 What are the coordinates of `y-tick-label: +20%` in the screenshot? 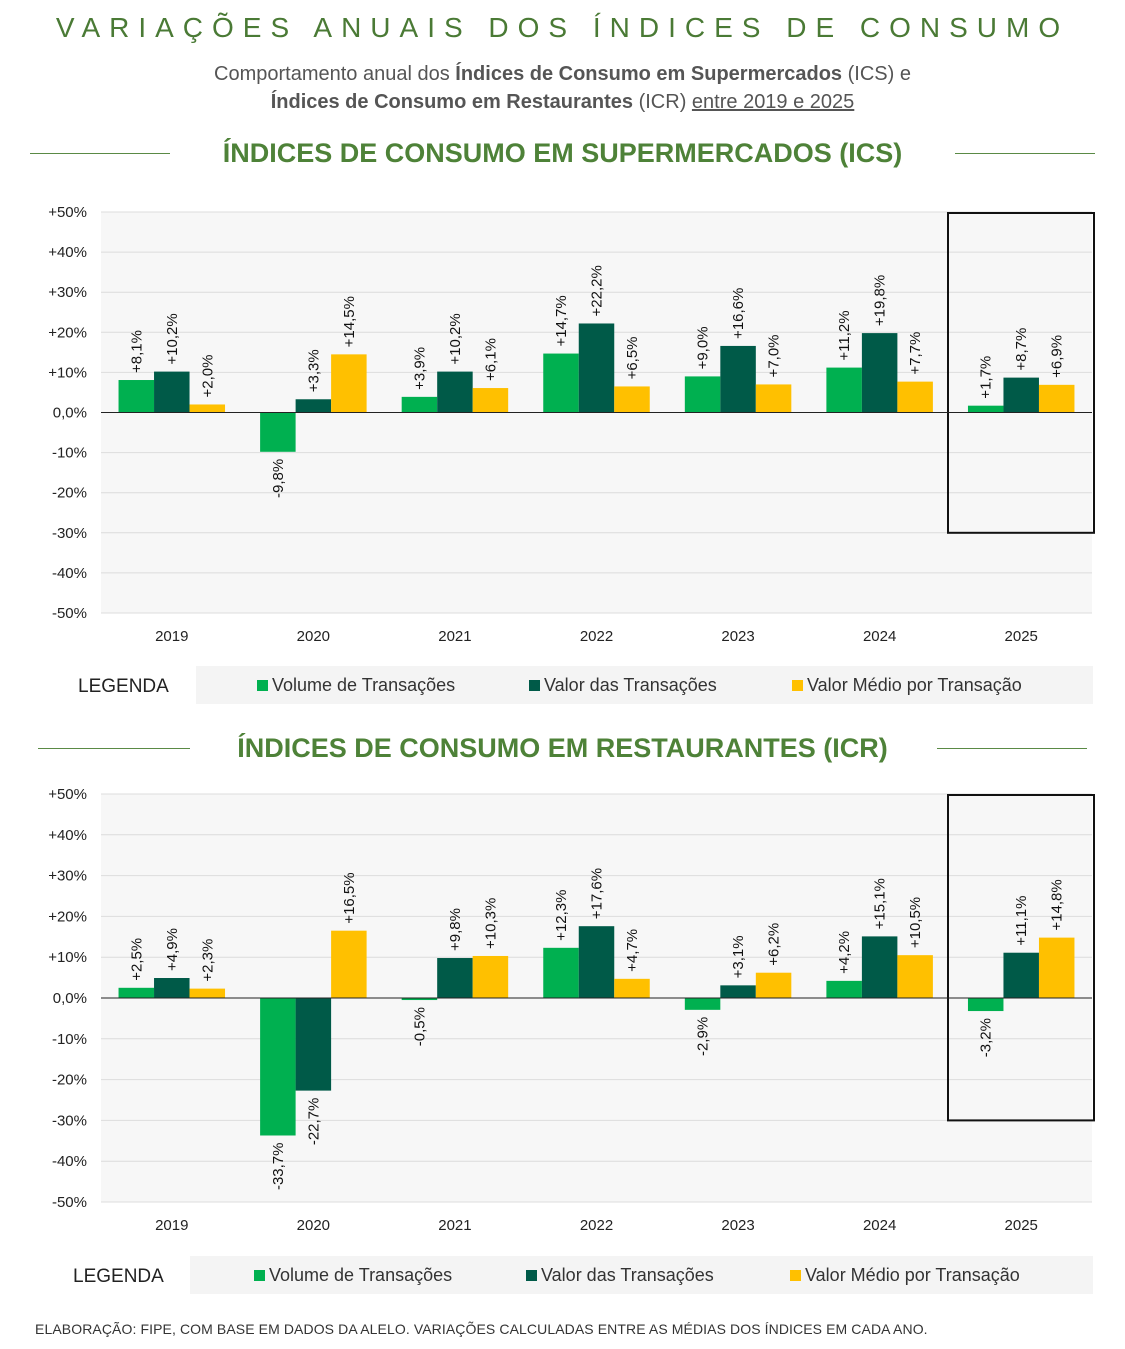 It's located at (67, 916).